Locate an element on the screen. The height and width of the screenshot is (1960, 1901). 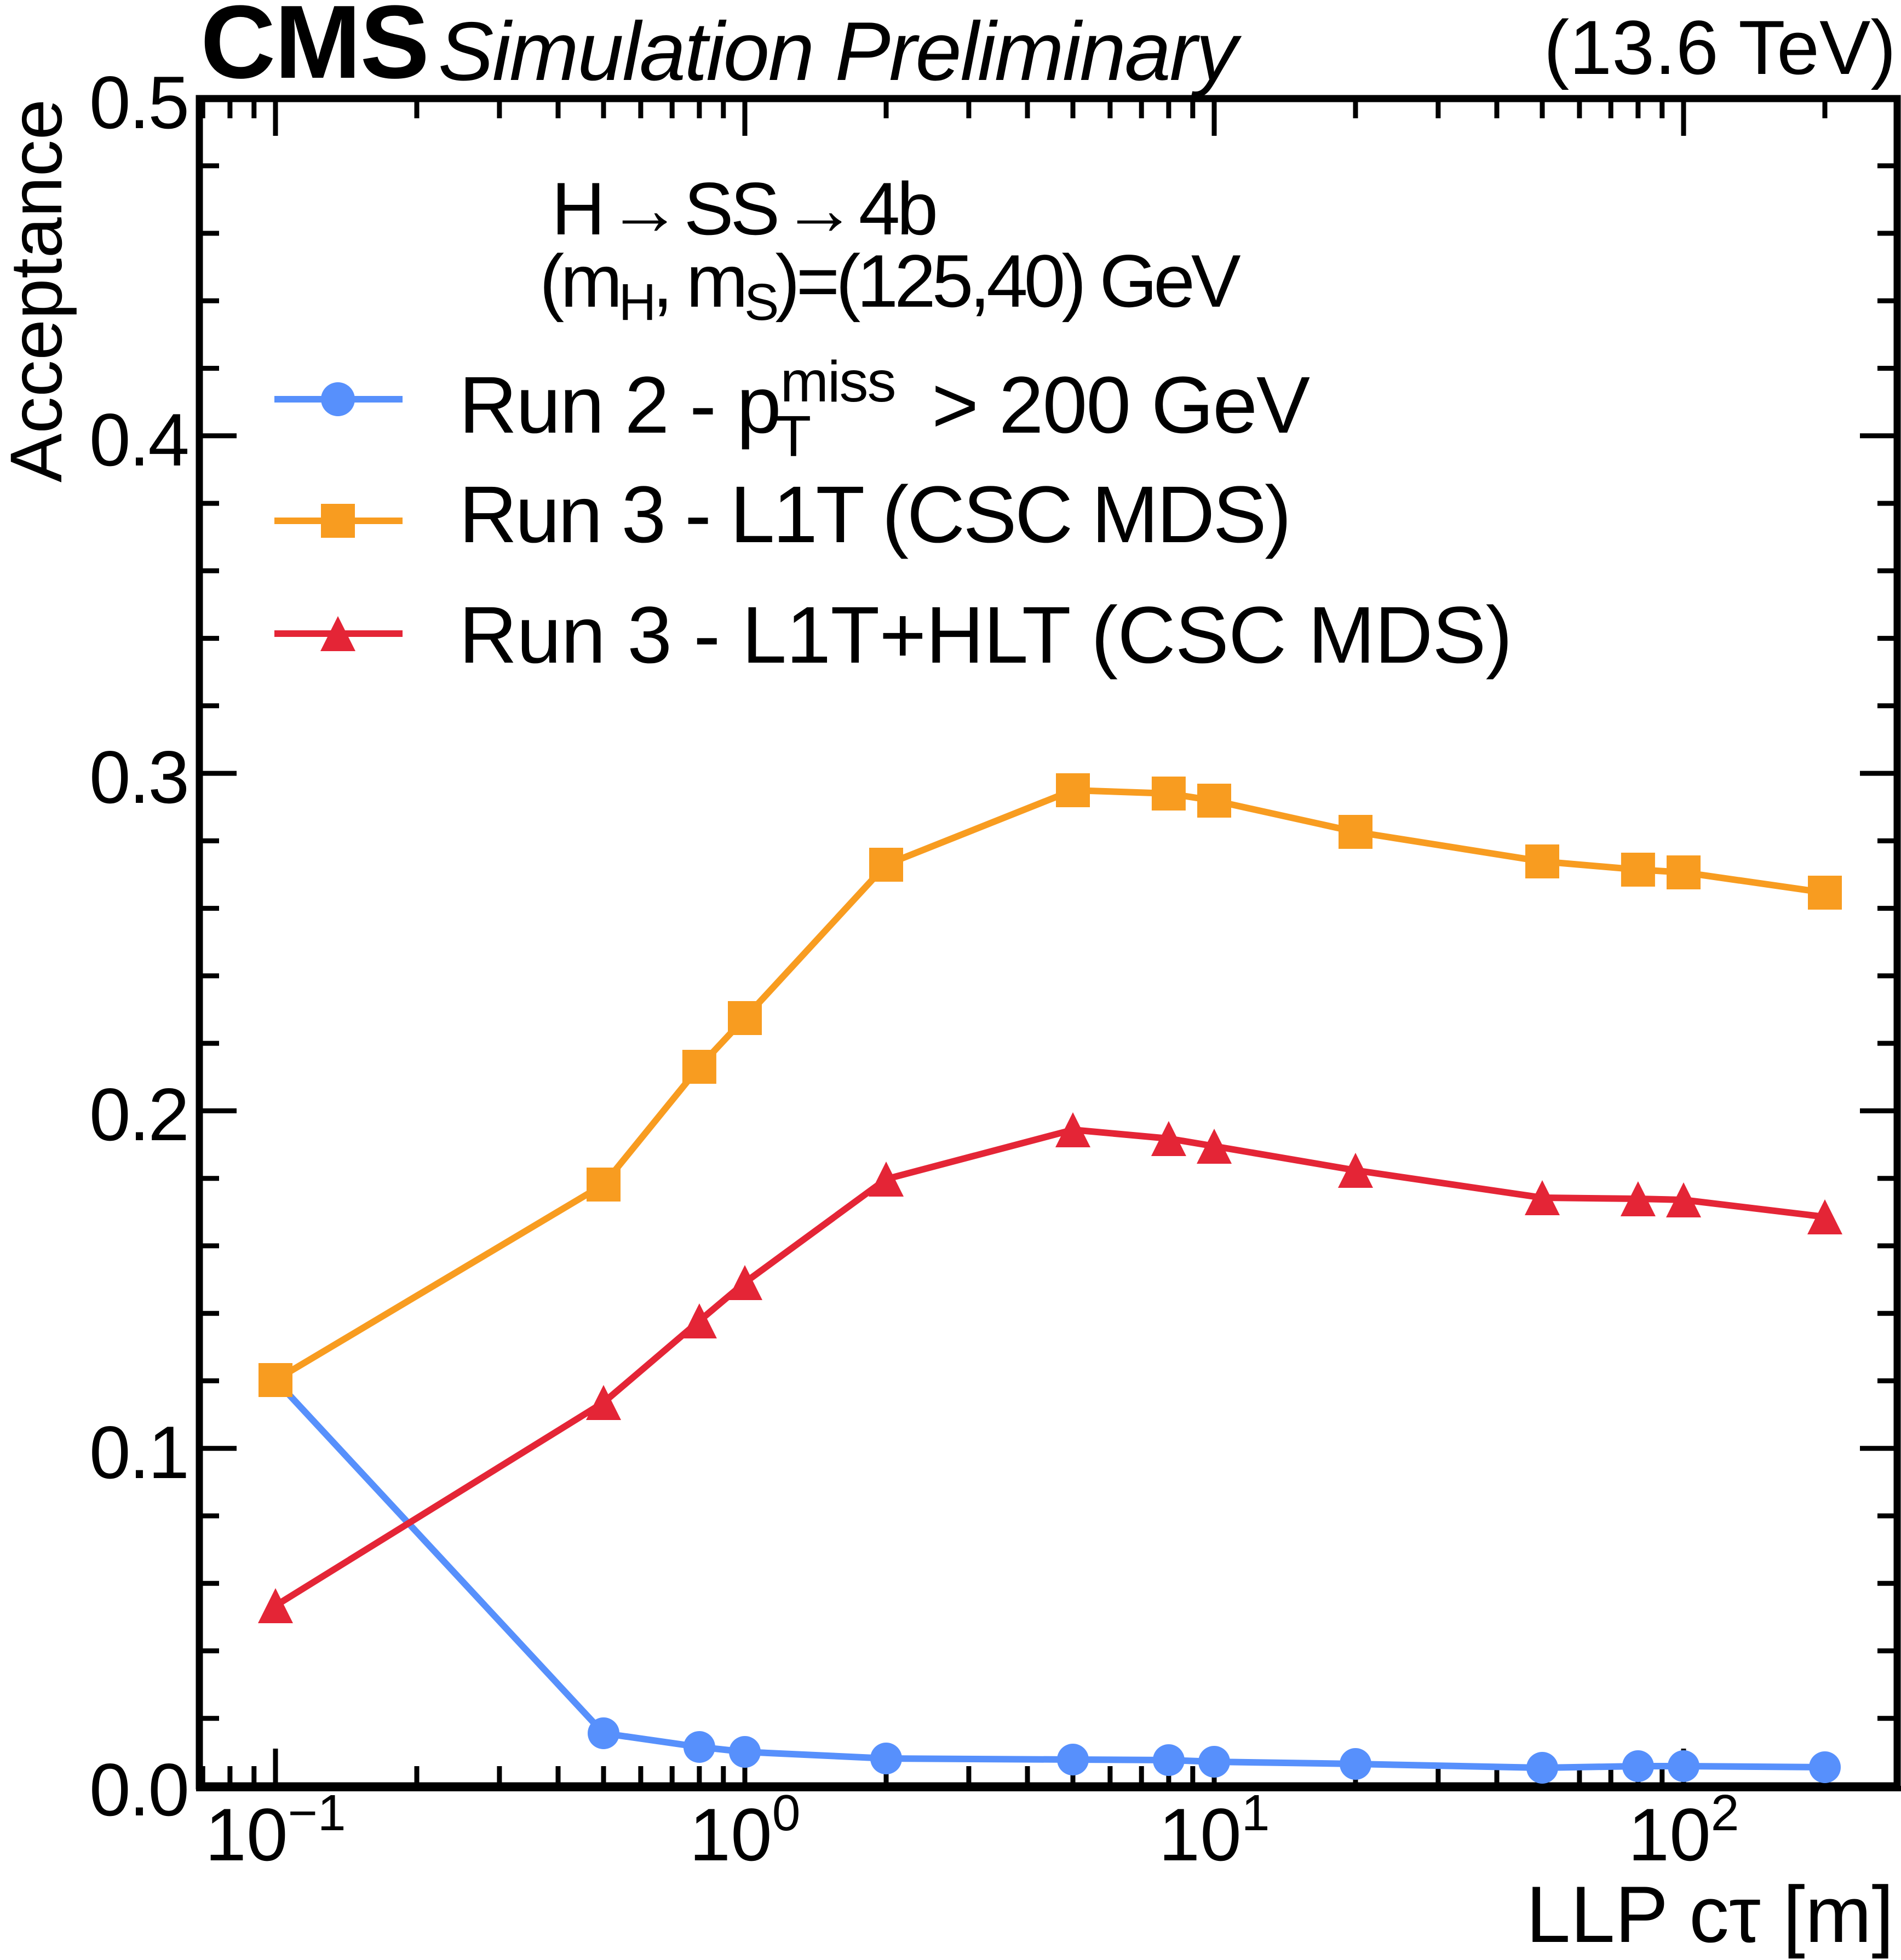
svg-text: 0.1 is located at coordinates (138, 1452).